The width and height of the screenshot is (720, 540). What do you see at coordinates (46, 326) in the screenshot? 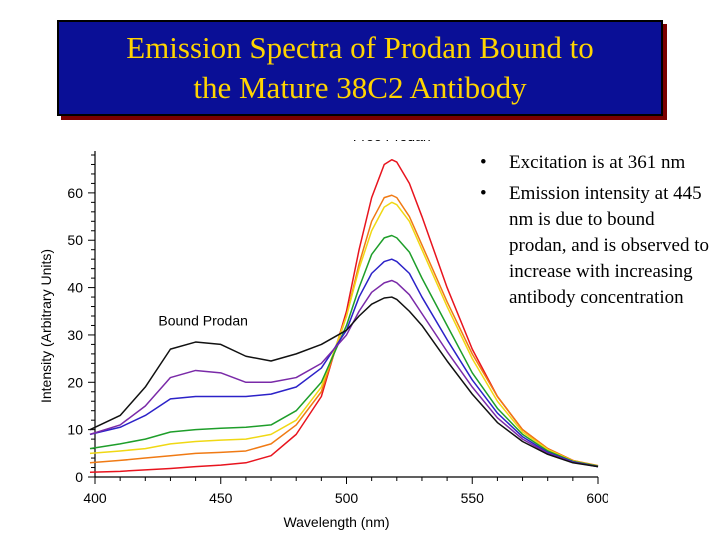
I see `y-axis-label: Intensity (Arbitrary Units)` at bounding box center [46, 326].